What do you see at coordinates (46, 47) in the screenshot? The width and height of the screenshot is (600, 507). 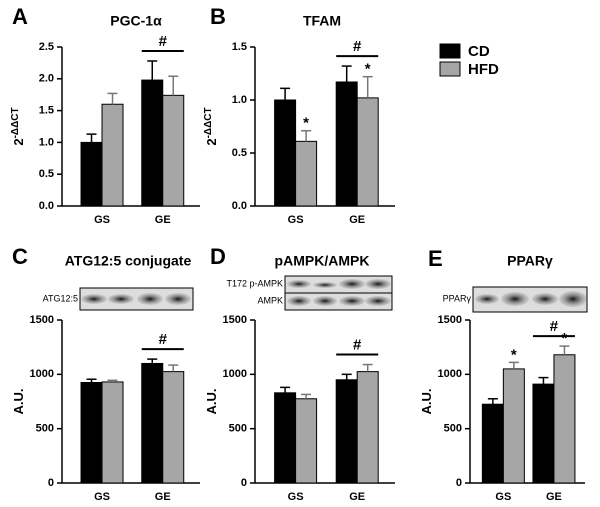 I see `y-tick-label: 2.5` at bounding box center [46, 47].